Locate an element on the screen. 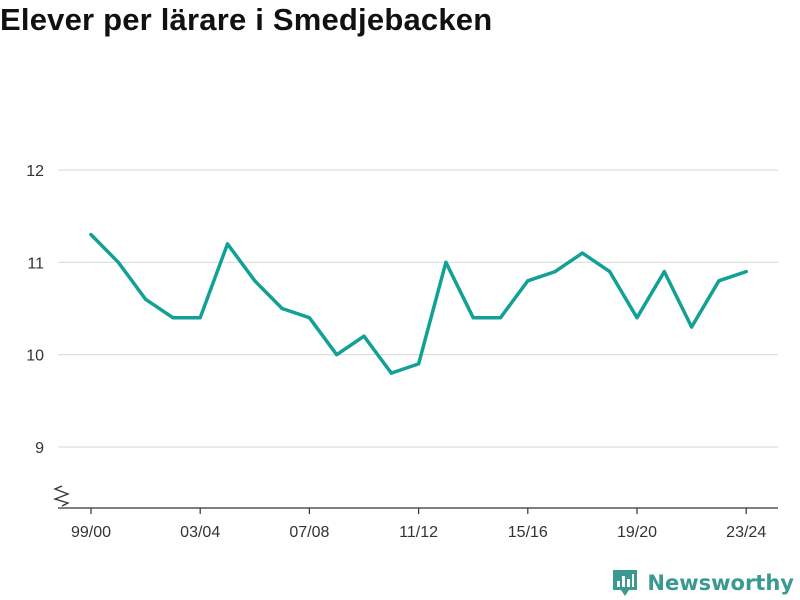  y-axis-ticks: 9 10 11 12 is located at coordinates (48, 335).